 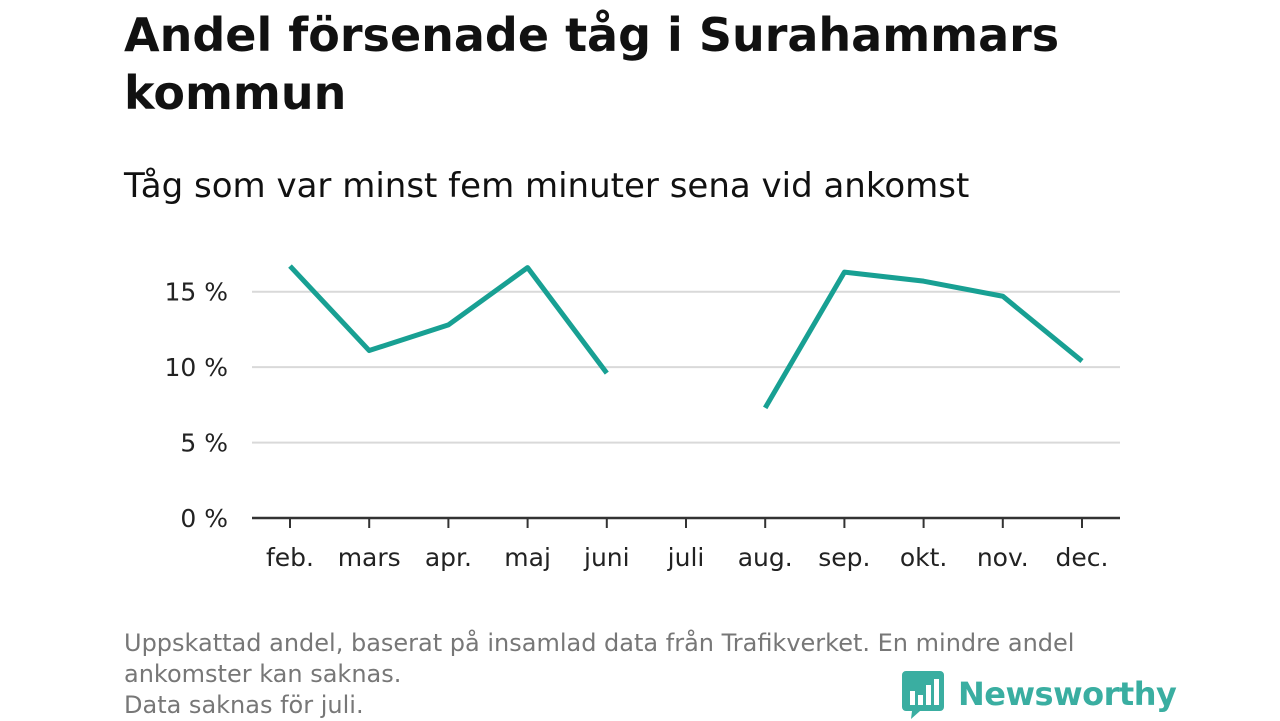 I want to click on newsworthy-logo-icon, so click(x=923, y=695).